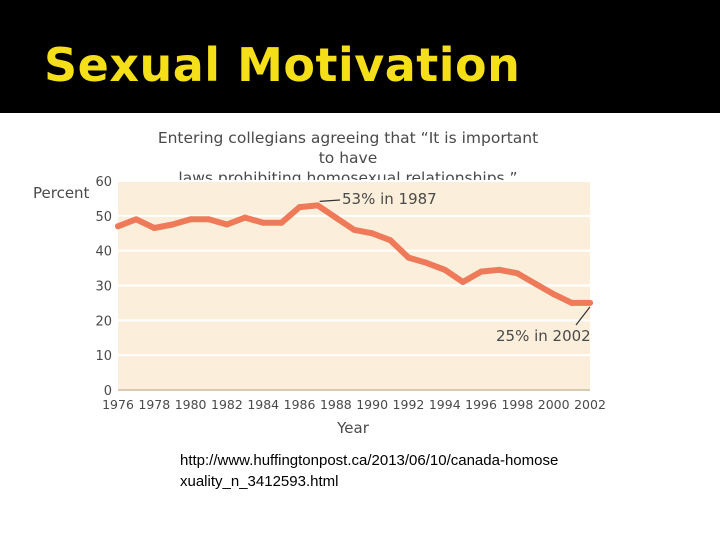 Image resolution: width=720 pixels, height=540 pixels. I want to click on x-tick-label: 1994, so click(445, 404).